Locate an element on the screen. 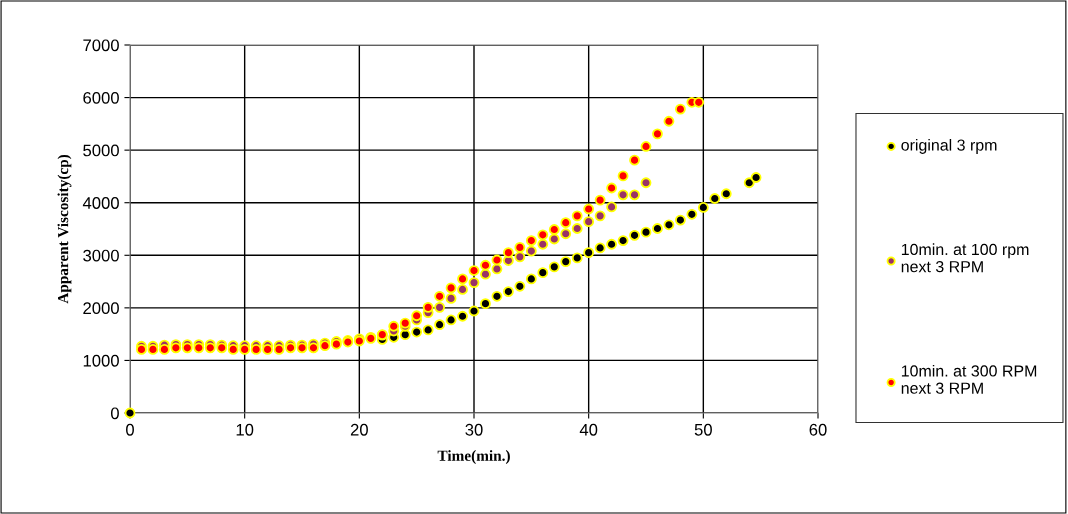 The image size is (1068, 514). y-tick-label: 0 is located at coordinates (114, 413).